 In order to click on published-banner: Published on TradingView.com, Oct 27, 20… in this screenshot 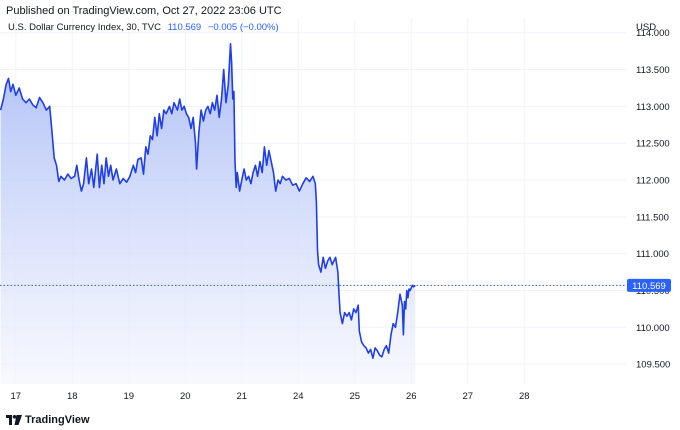, I will do `click(144, 11)`.